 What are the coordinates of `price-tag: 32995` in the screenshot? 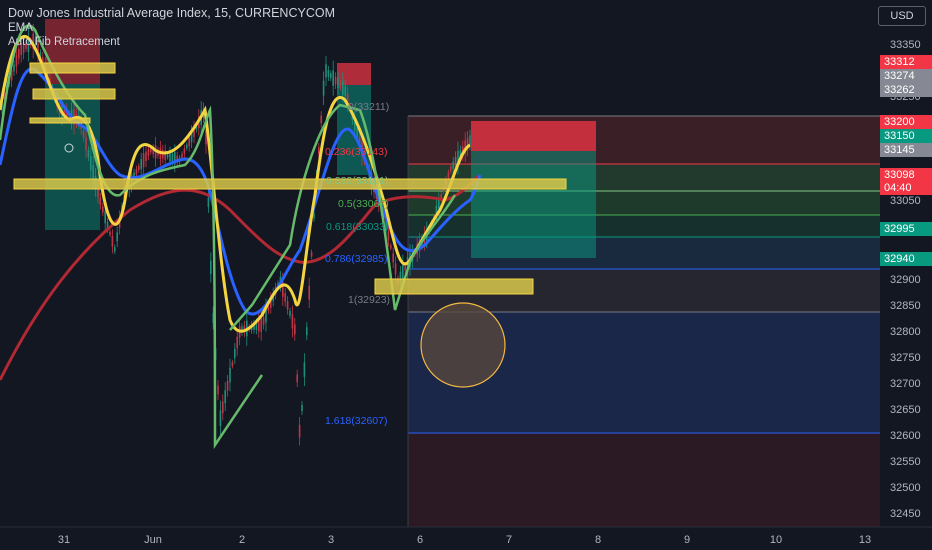 It's located at (906, 229).